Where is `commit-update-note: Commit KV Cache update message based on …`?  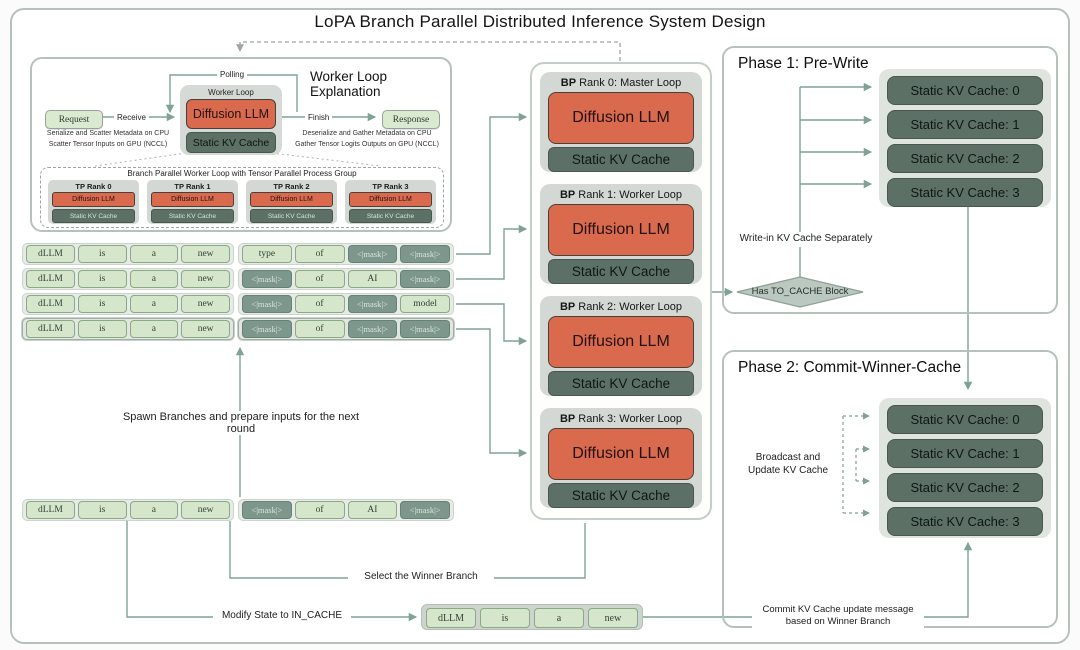 commit-update-note: Commit KV Cache update message based on … is located at coordinates (838, 616).